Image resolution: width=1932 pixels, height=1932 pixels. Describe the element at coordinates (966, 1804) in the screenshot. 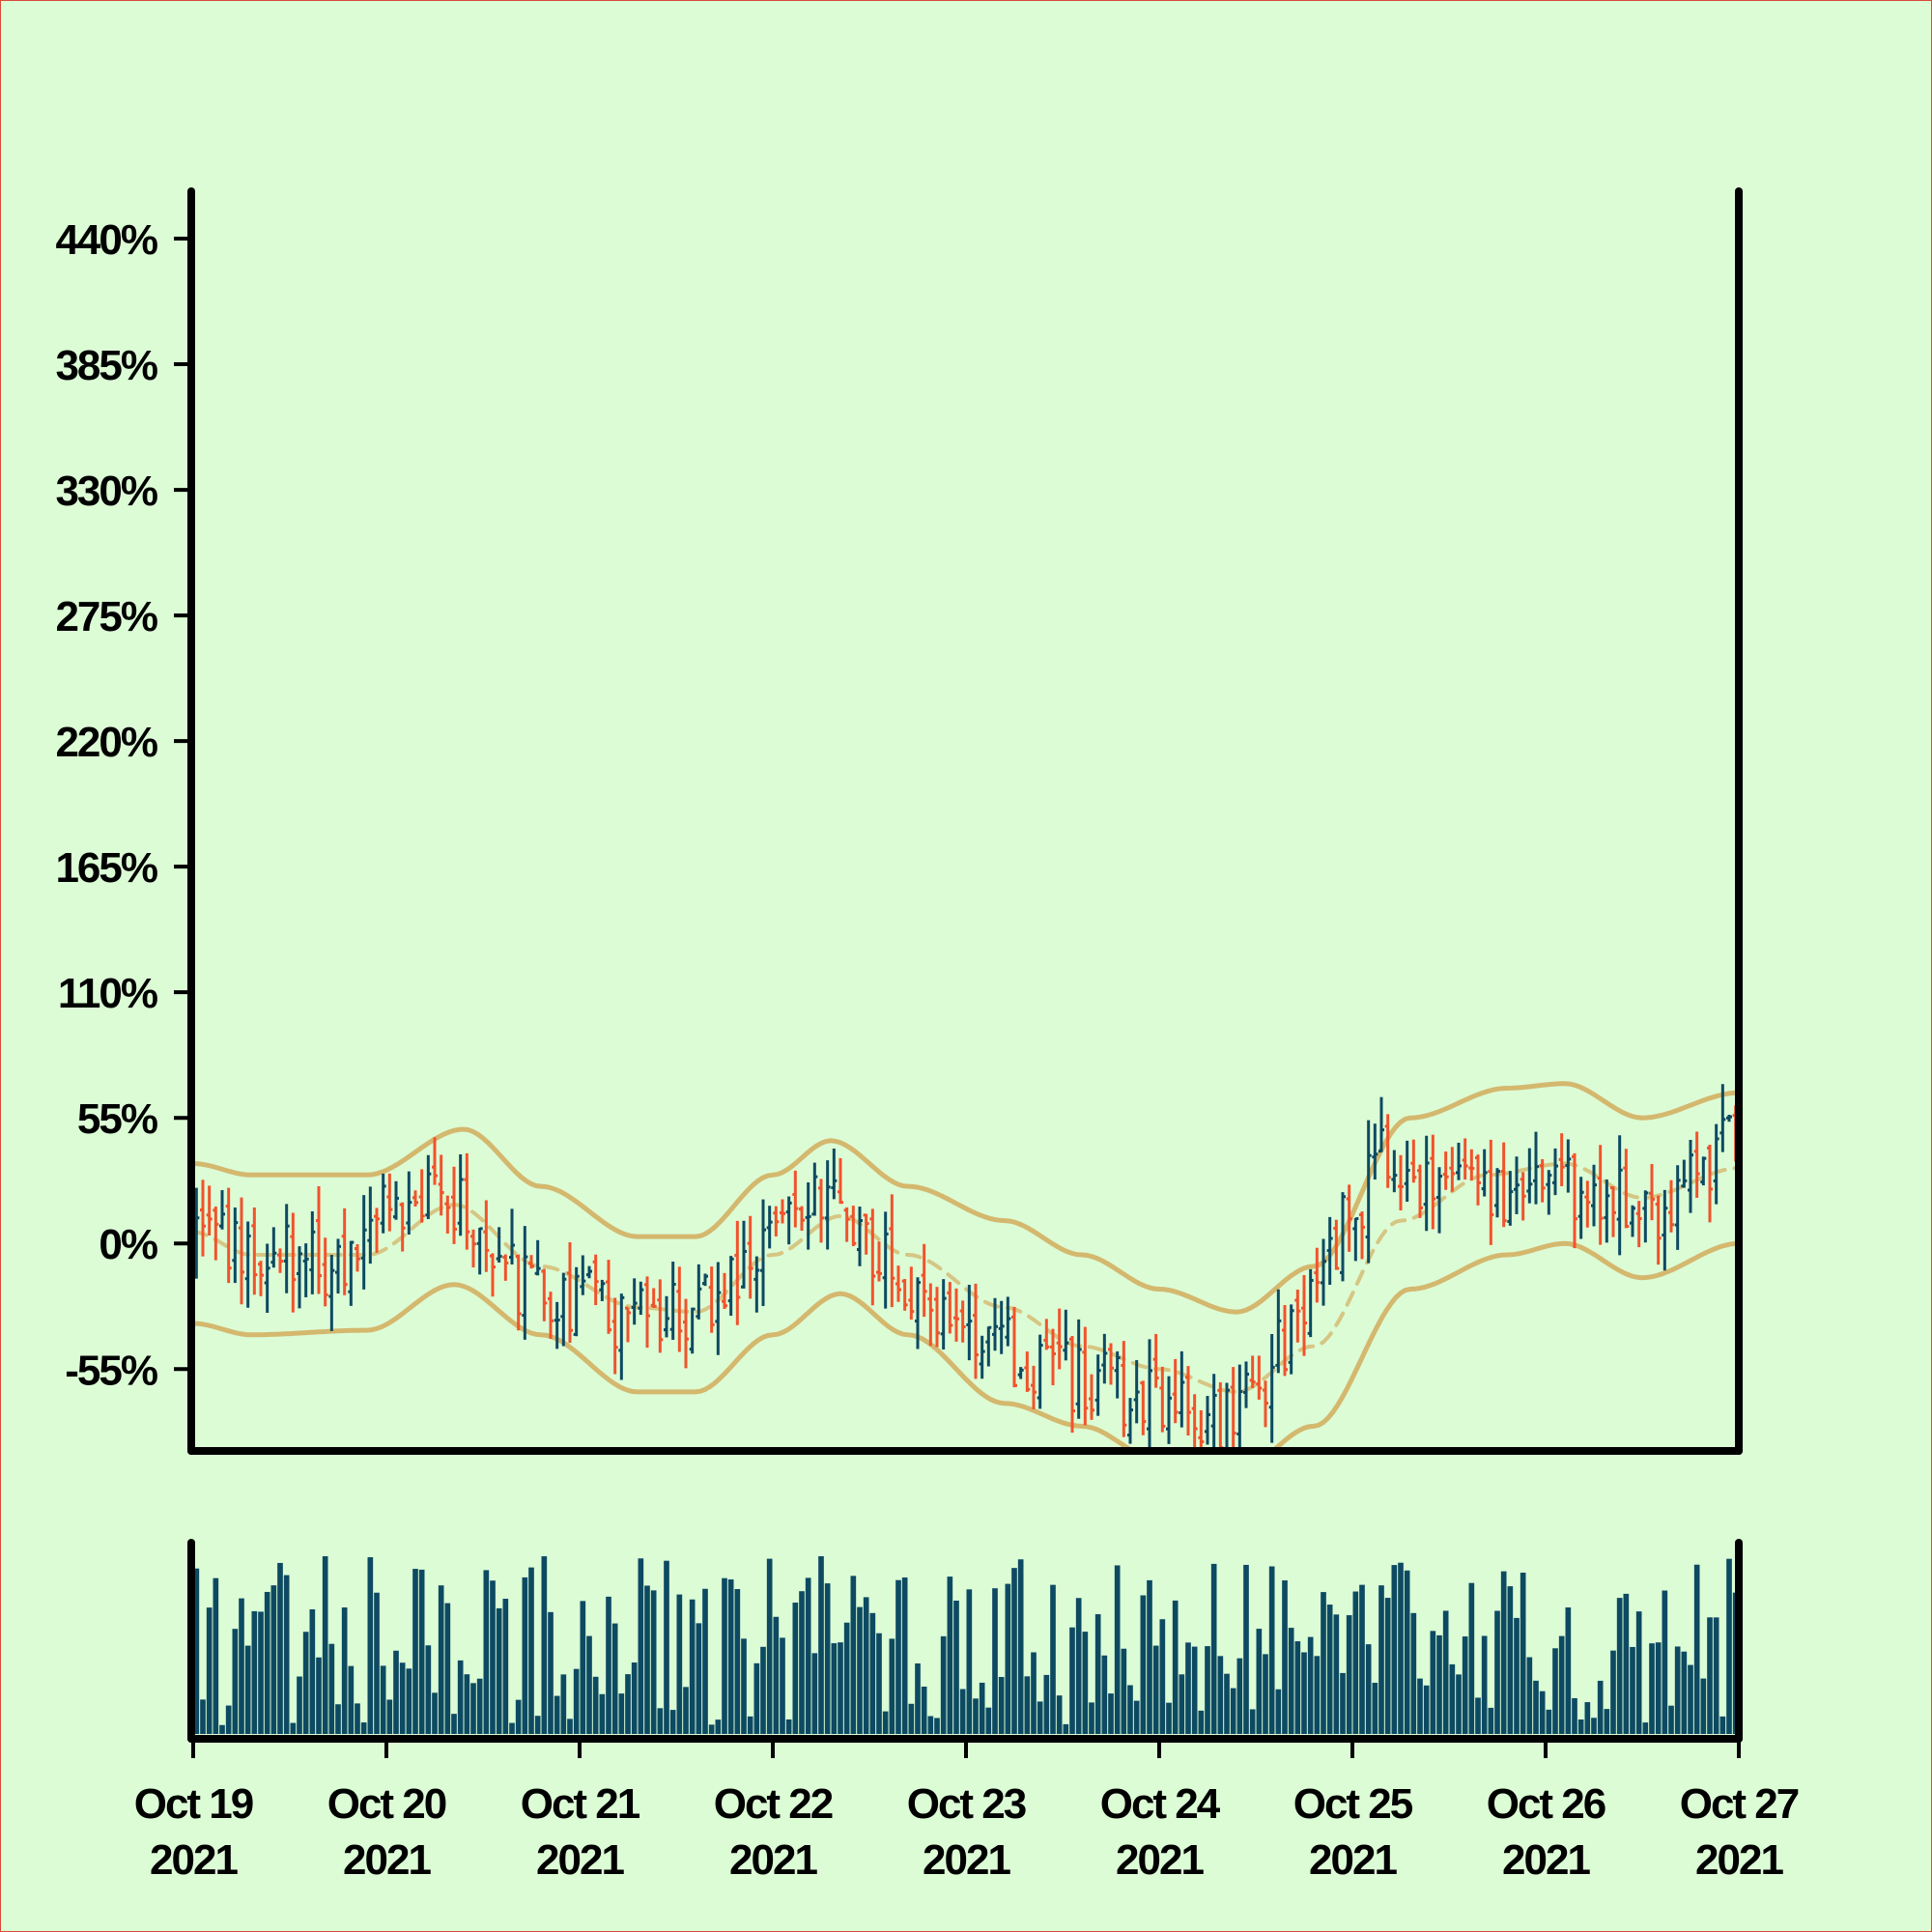

I see `x-tick-label-date: Oct 23` at that location.